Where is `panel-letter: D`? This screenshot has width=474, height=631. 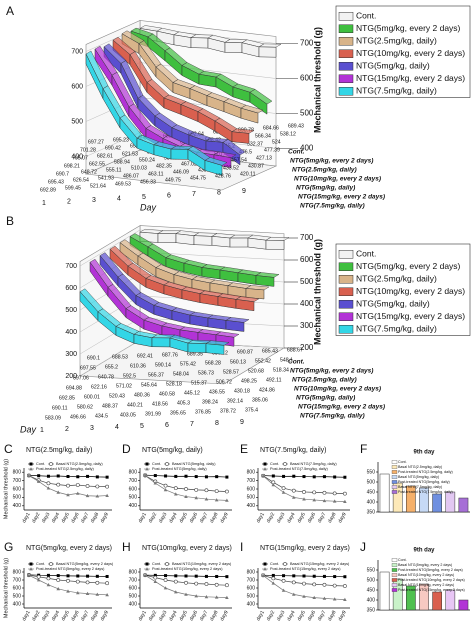
panel-letter: D is located at coordinates (126, 449).